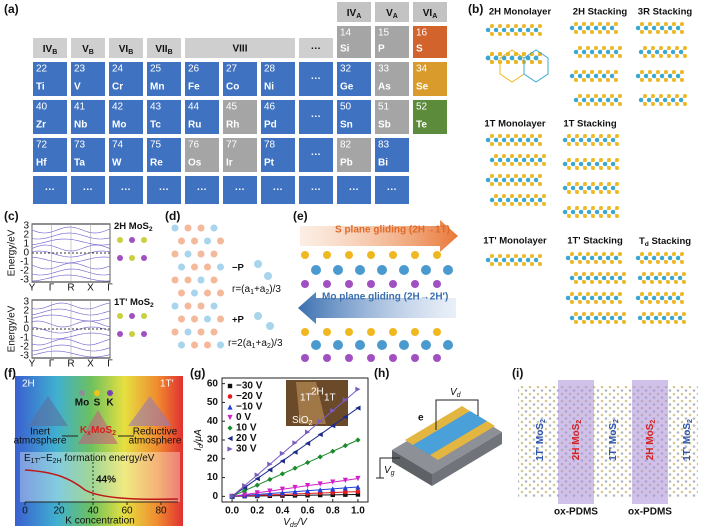 The image size is (701, 530). What do you see at coordinates (300, 216) in the screenshot?
I see `panel-label: (e)` at bounding box center [300, 216].